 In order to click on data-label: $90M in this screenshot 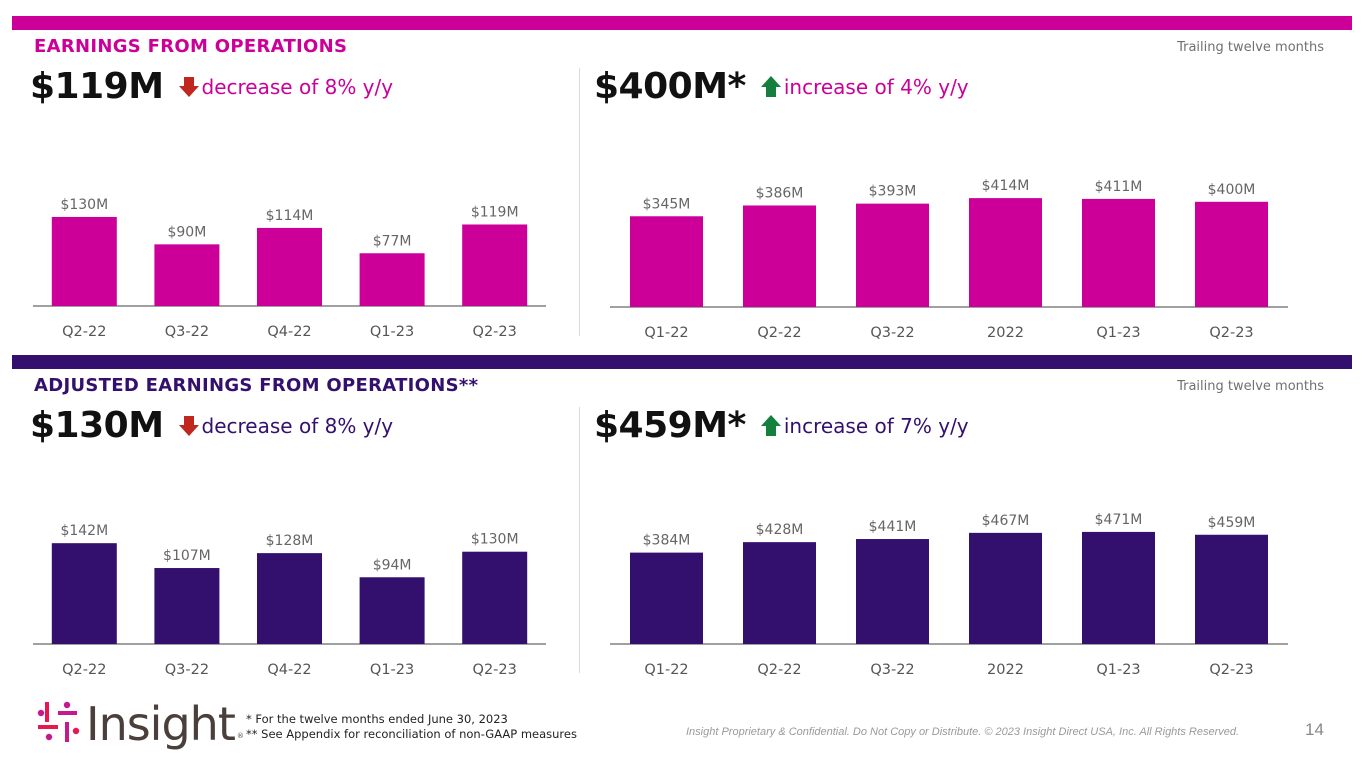, I will do `click(186, 232)`.